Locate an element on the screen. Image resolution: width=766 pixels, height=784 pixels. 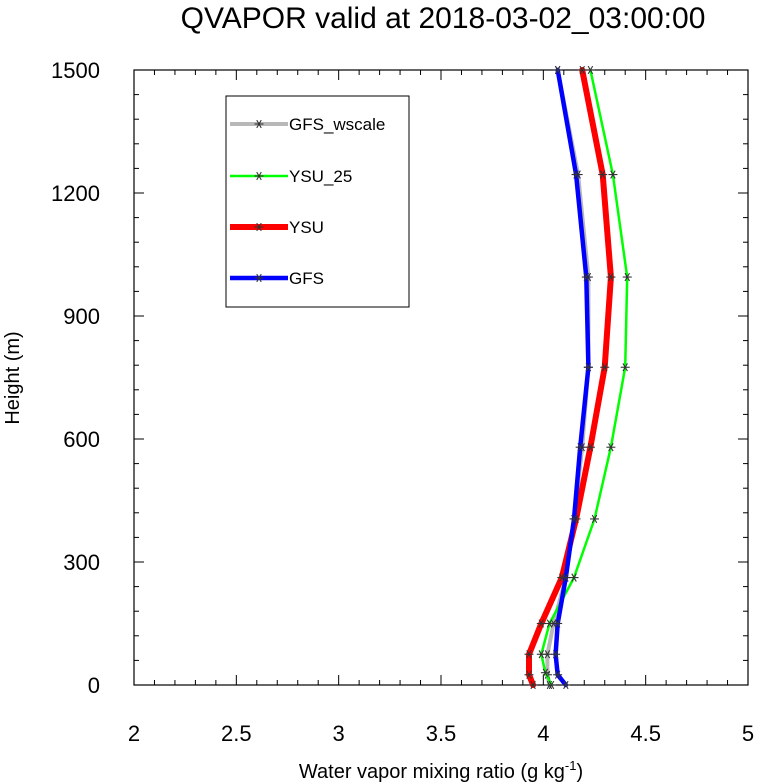
legend: GFS_wscale YSU_25 YSU GFS is located at coordinates (317, 201).